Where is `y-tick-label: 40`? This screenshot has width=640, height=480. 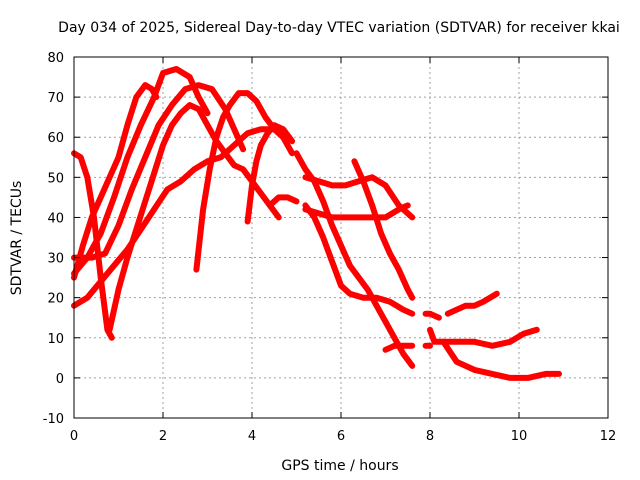
y-tick-label: 40 is located at coordinates (55, 218).